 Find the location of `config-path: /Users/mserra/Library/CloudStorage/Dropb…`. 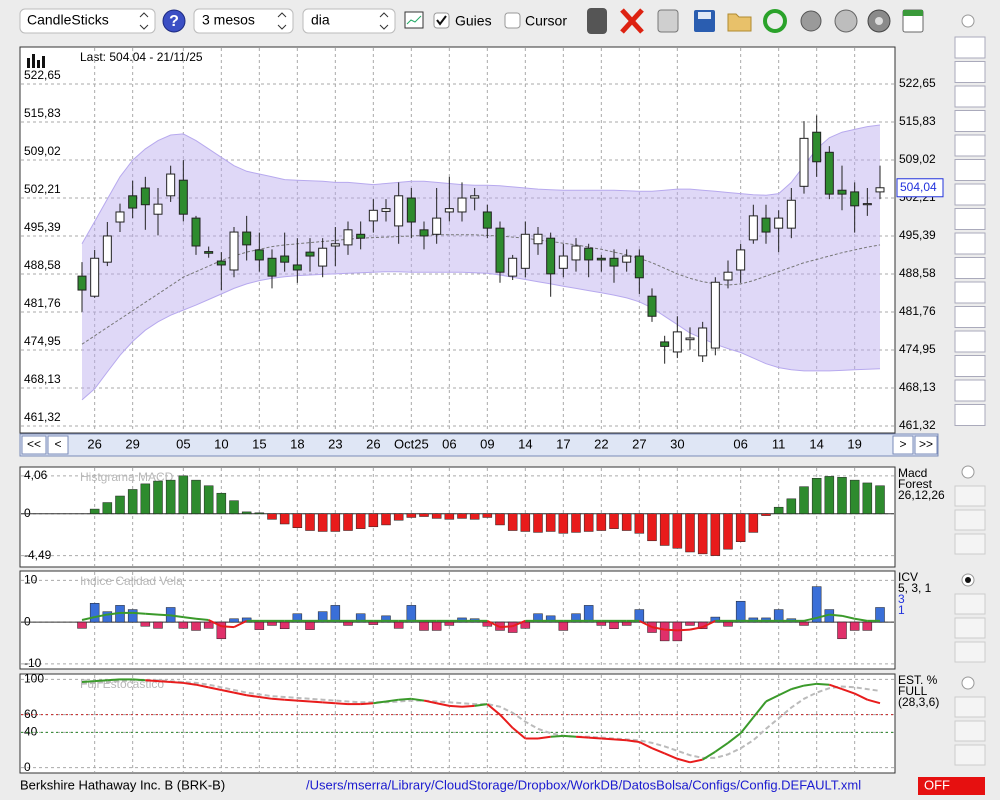

config-path: /Users/mserra/Library/CloudStorage/Dropb… is located at coordinates (583, 784).